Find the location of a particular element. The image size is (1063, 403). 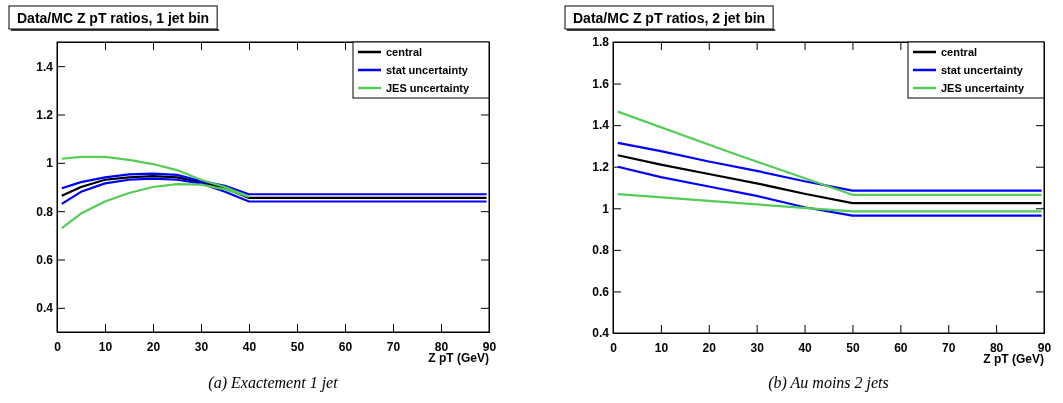

text: (b) Au moins 2 jets is located at coordinates (828, 383).